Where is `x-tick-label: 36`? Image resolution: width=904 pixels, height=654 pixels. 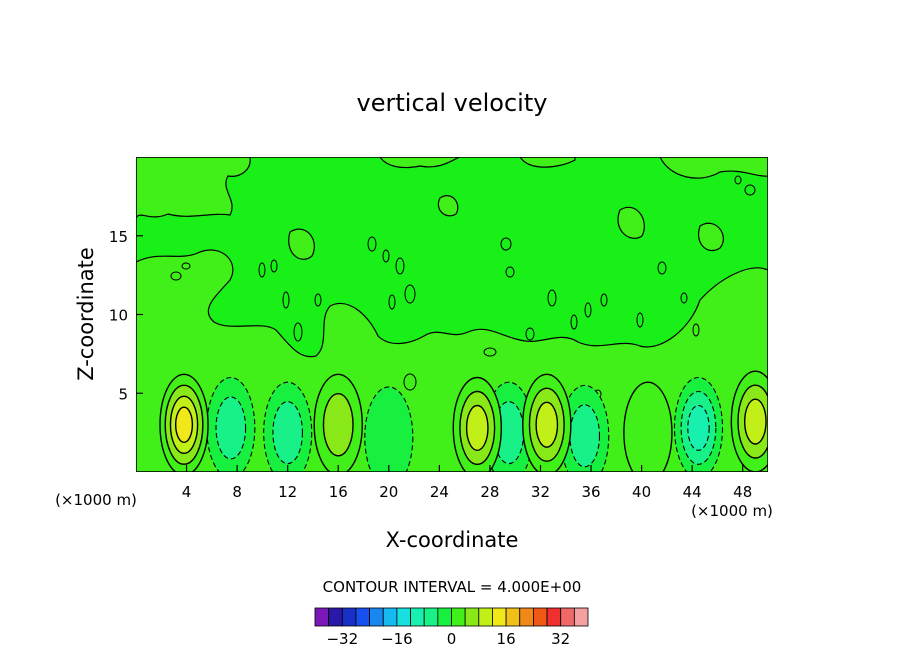 x-tick-label: 36 is located at coordinates (590, 492).